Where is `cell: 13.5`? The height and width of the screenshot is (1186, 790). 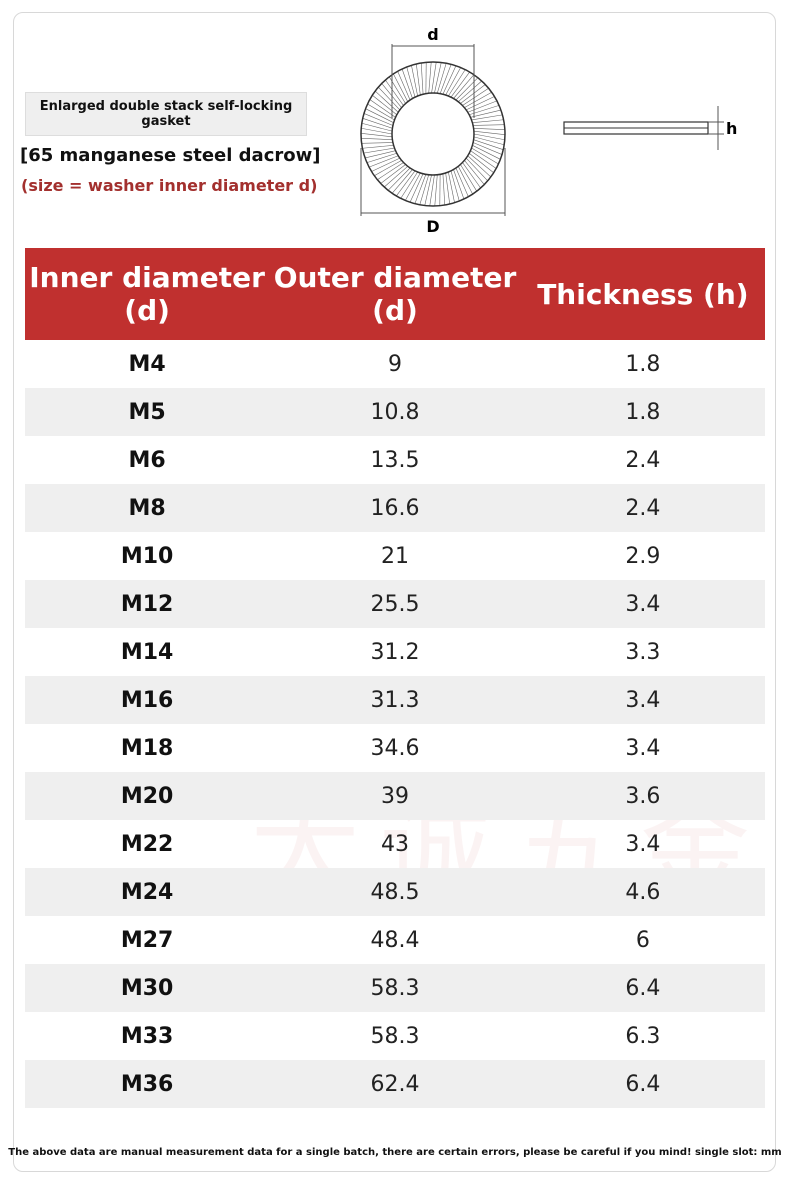 cell: 13.5 is located at coordinates (395, 460).